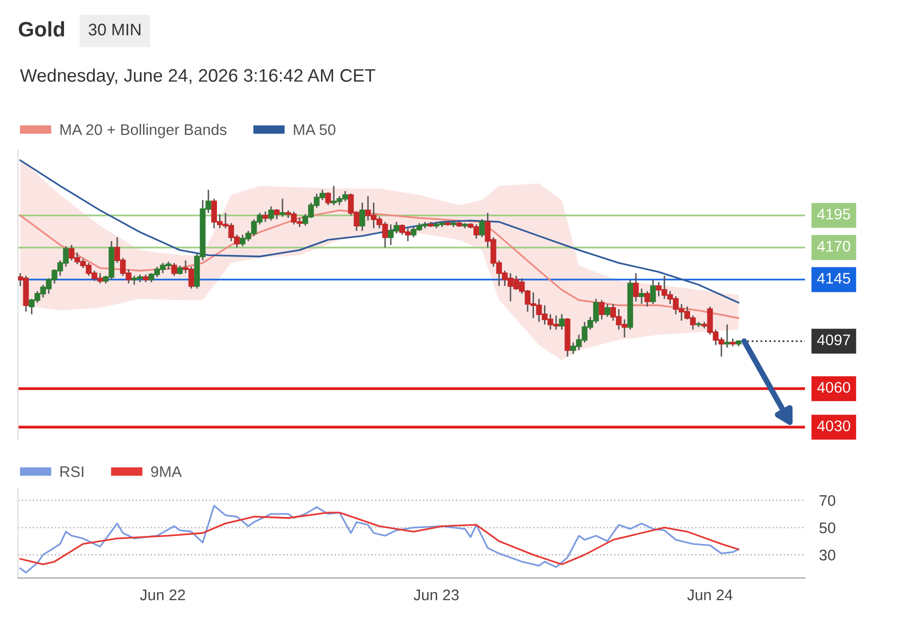 The height and width of the screenshot is (620, 921). Describe the element at coordinates (833, 278) in the screenshot. I see `ref-line-label: 4145` at that location.